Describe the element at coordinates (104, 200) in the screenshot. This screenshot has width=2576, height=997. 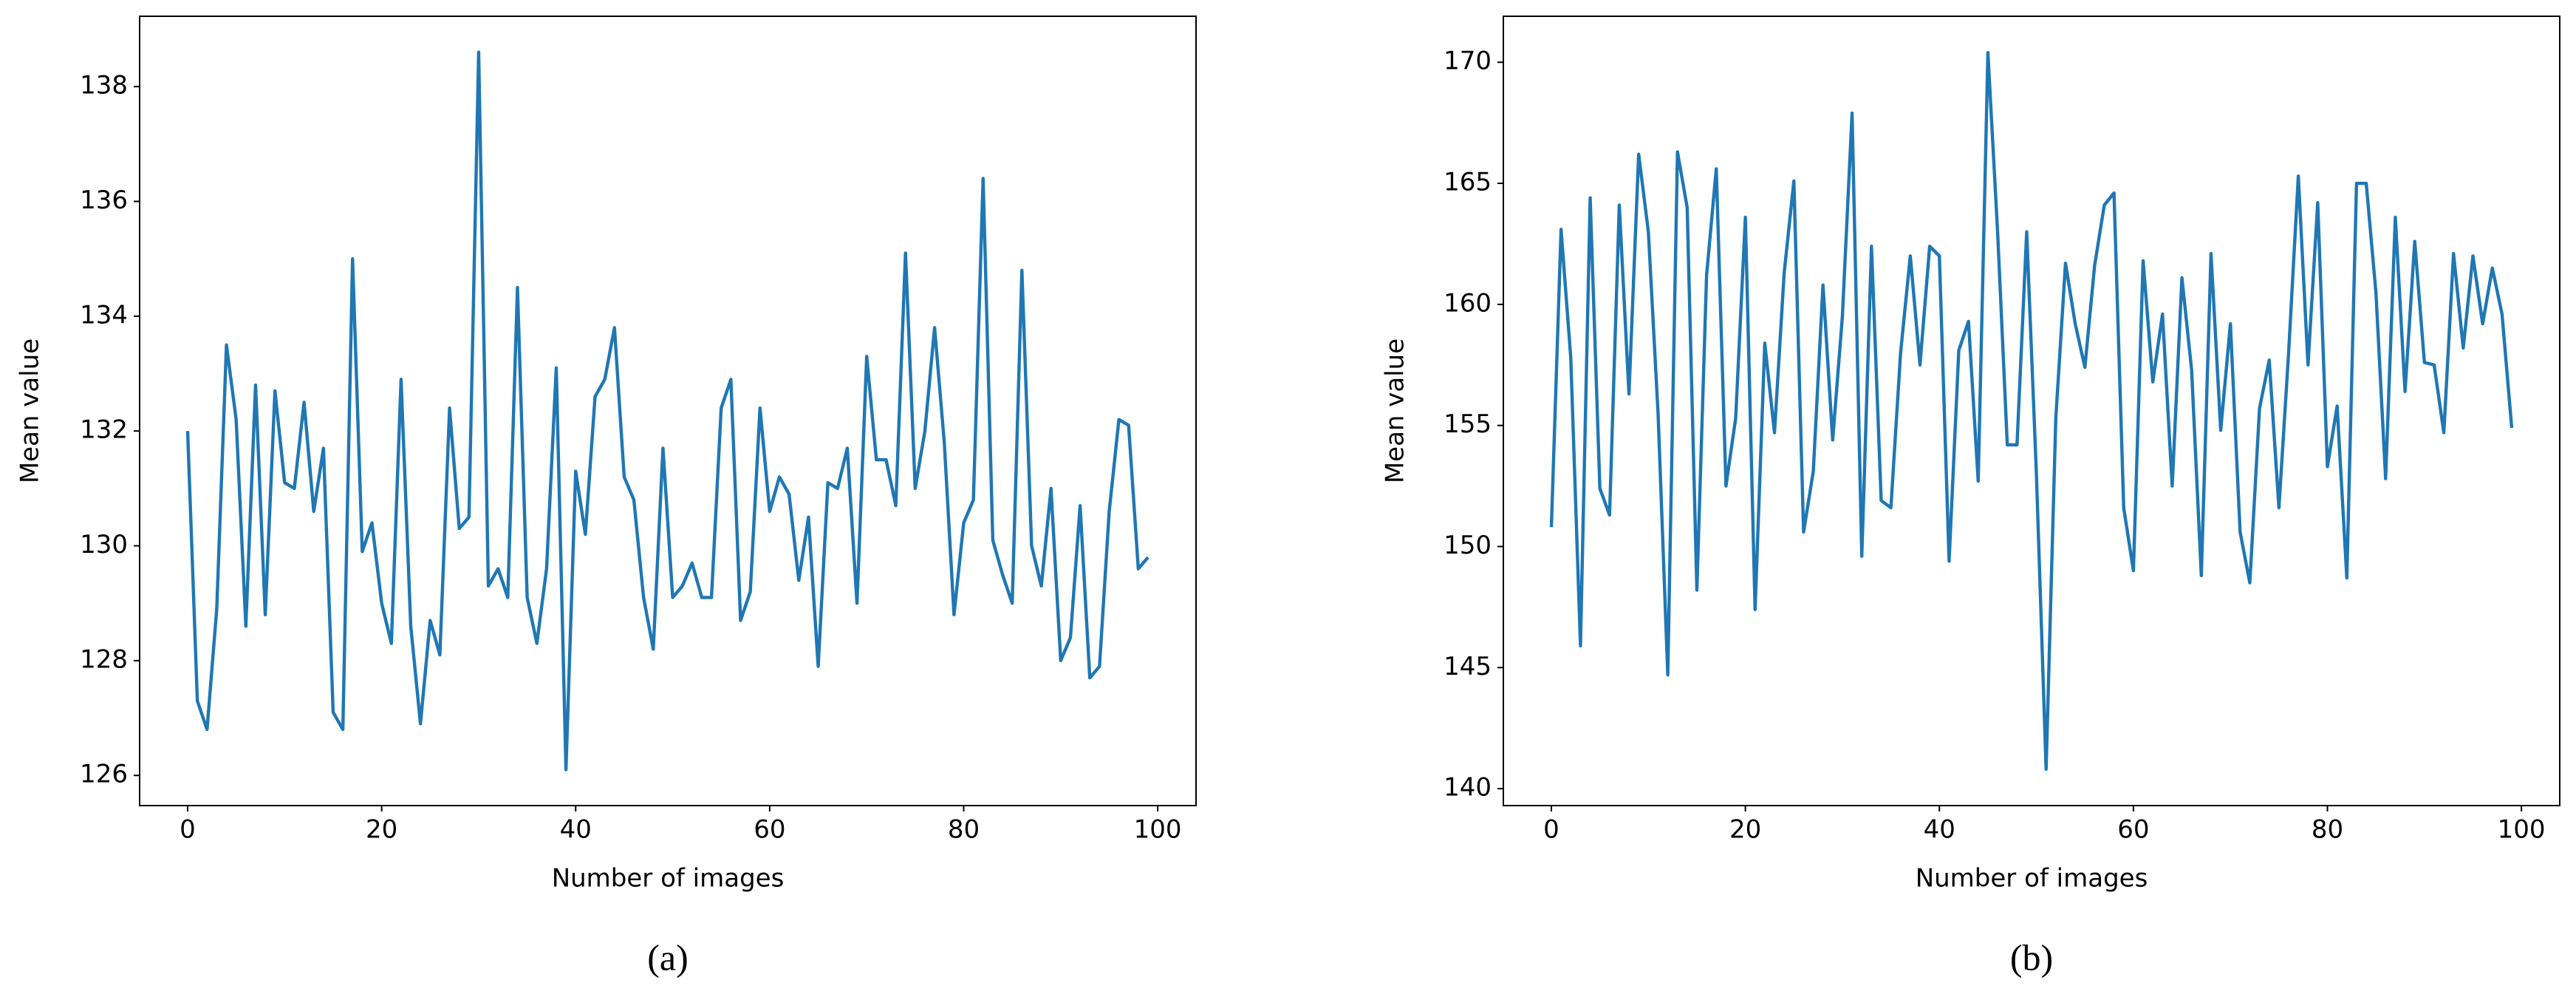
I see `y-tick-label: 136` at that location.